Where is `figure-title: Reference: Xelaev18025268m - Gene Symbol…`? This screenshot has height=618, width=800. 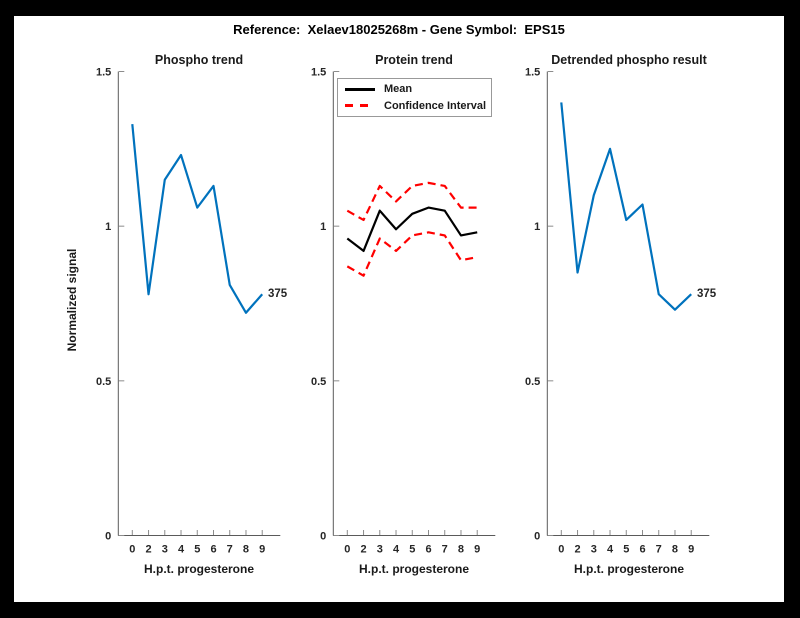 figure-title: Reference: Xelaev18025268m - Gene Symbol… is located at coordinates (399, 29).